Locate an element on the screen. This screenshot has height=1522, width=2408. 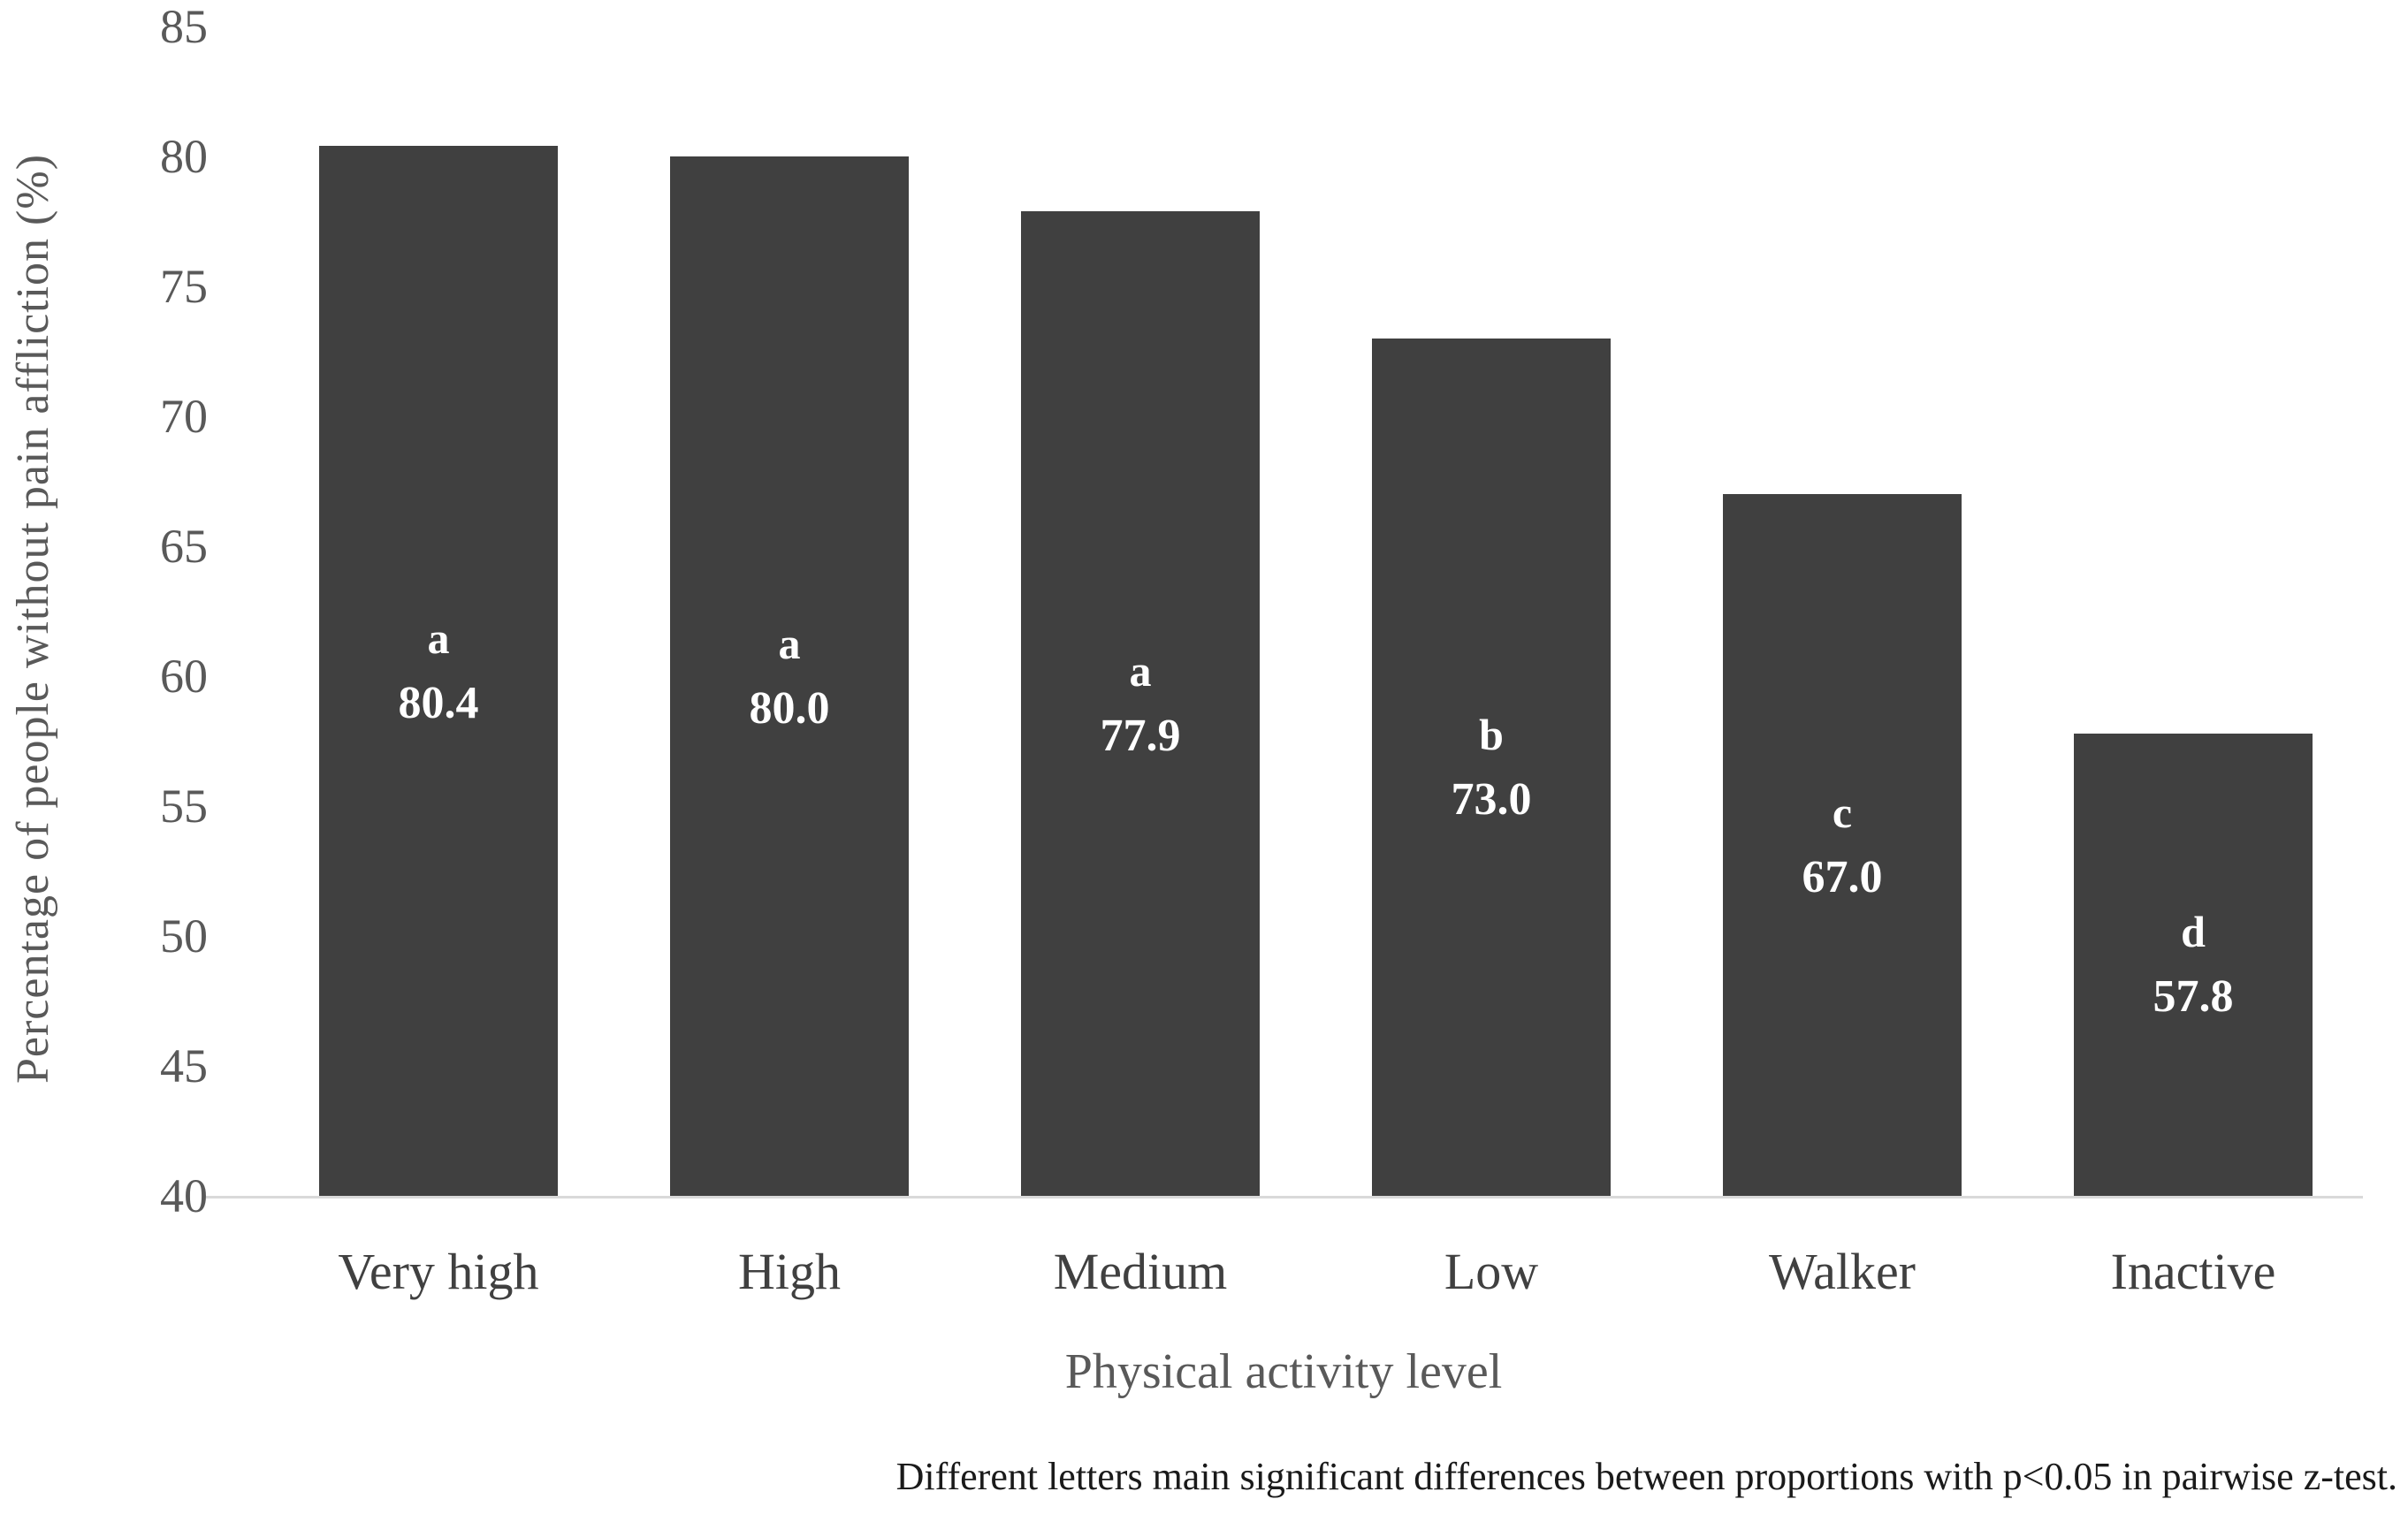
y-tick-label: 85 is located at coordinates (184, 26).